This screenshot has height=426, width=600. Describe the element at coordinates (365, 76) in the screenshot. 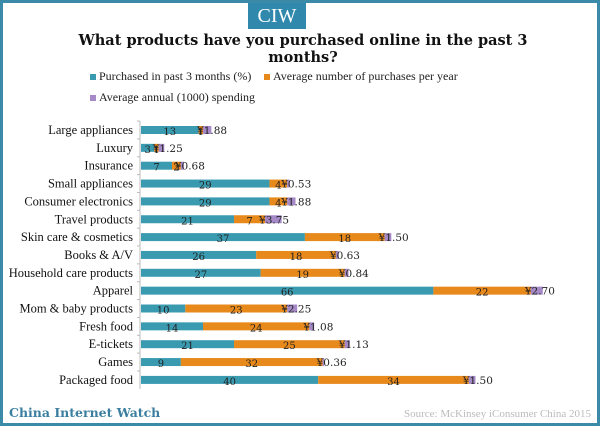

I see `legend-label-frequency: Average number of purchases per year` at that location.